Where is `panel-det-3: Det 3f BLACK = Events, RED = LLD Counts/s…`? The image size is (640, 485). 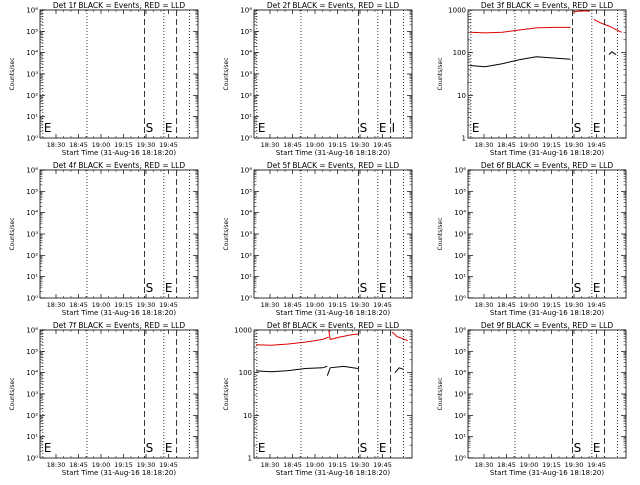 panel-det-3: Det 3f BLACK = Events, RED = LLD Counts/s… is located at coordinates (532, 79).